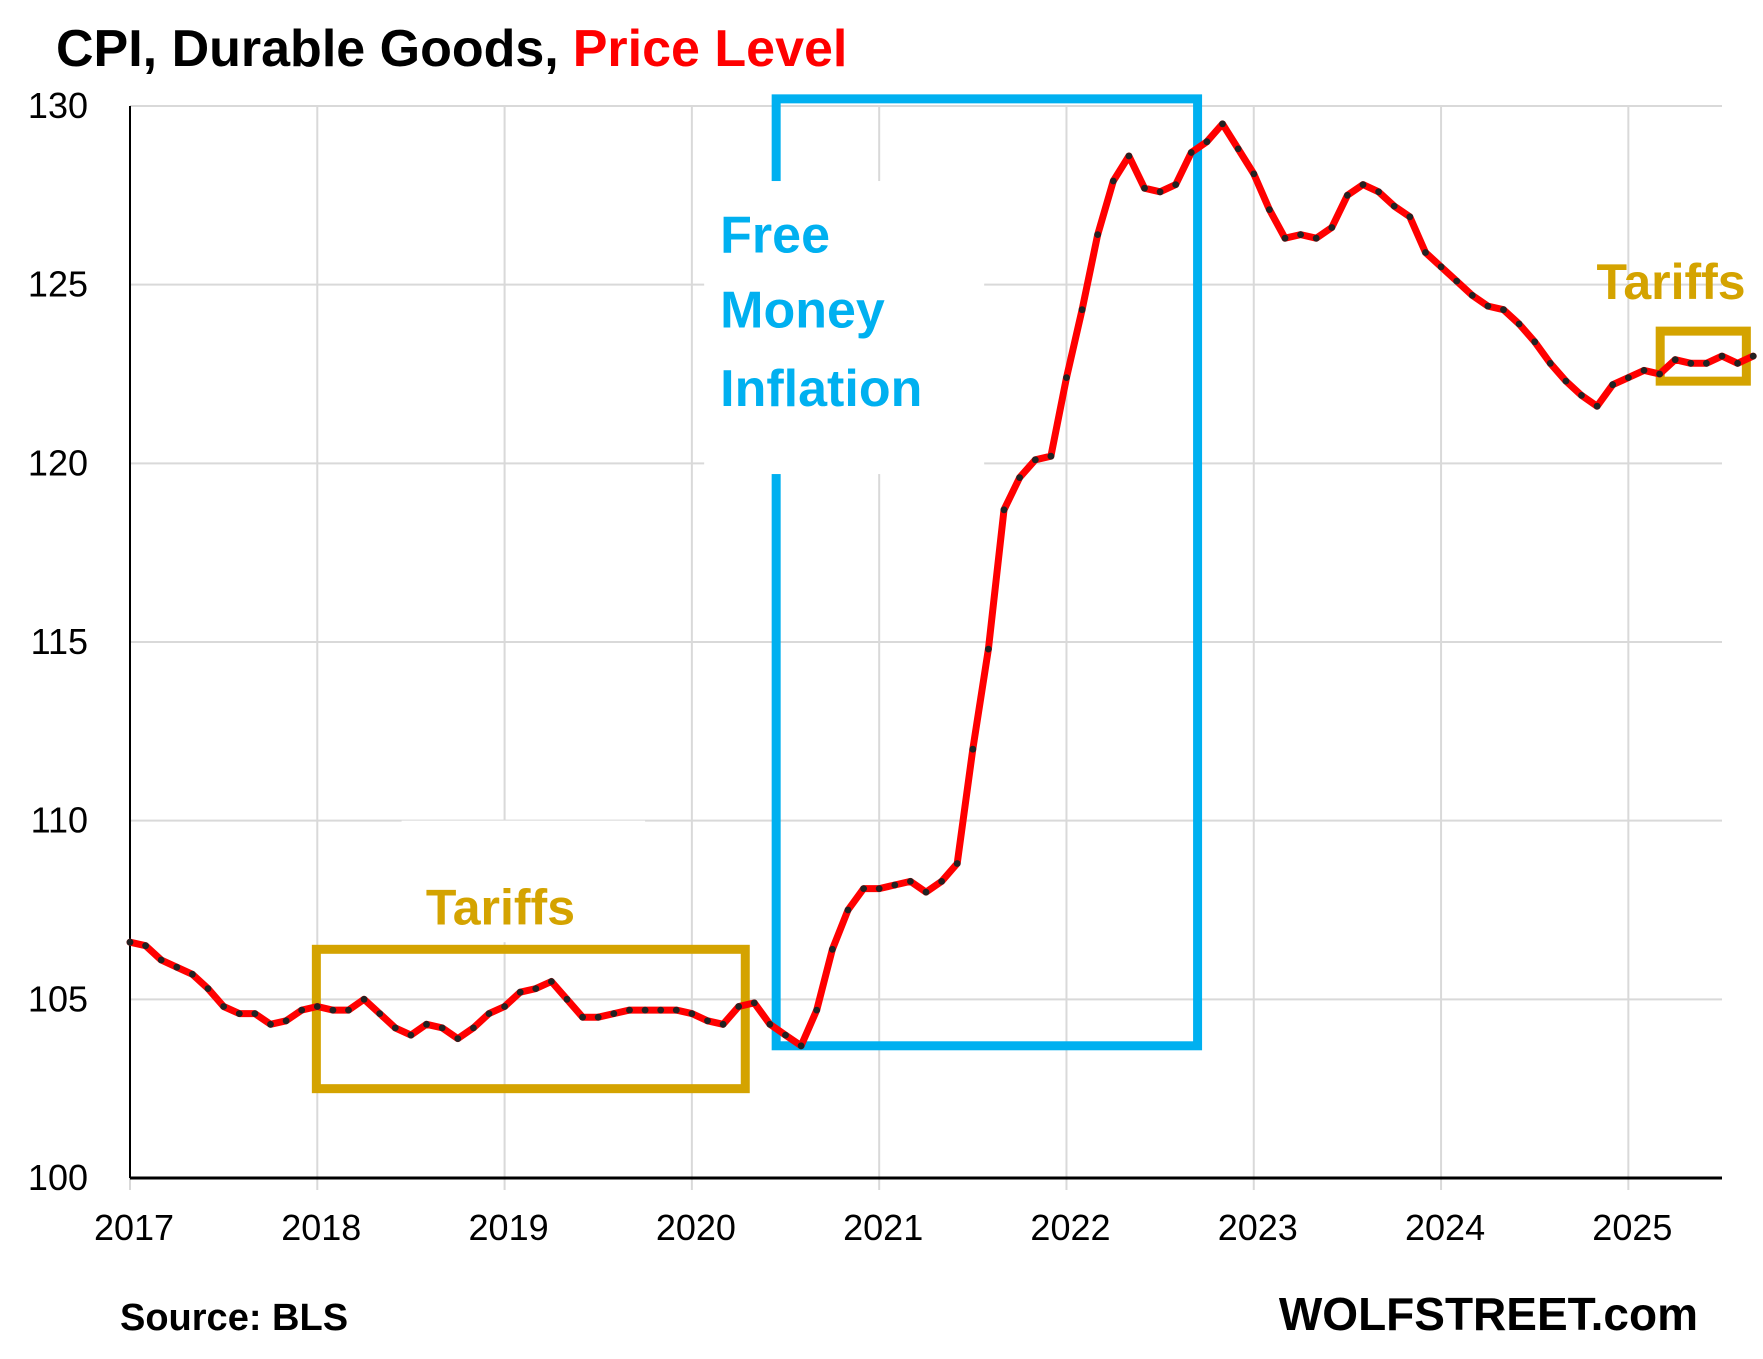 Image resolution: width=1763 pixels, height=1359 pixels. What do you see at coordinates (523, 881) in the screenshot?
I see `tariffs-label-backdrop` at bounding box center [523, 881].